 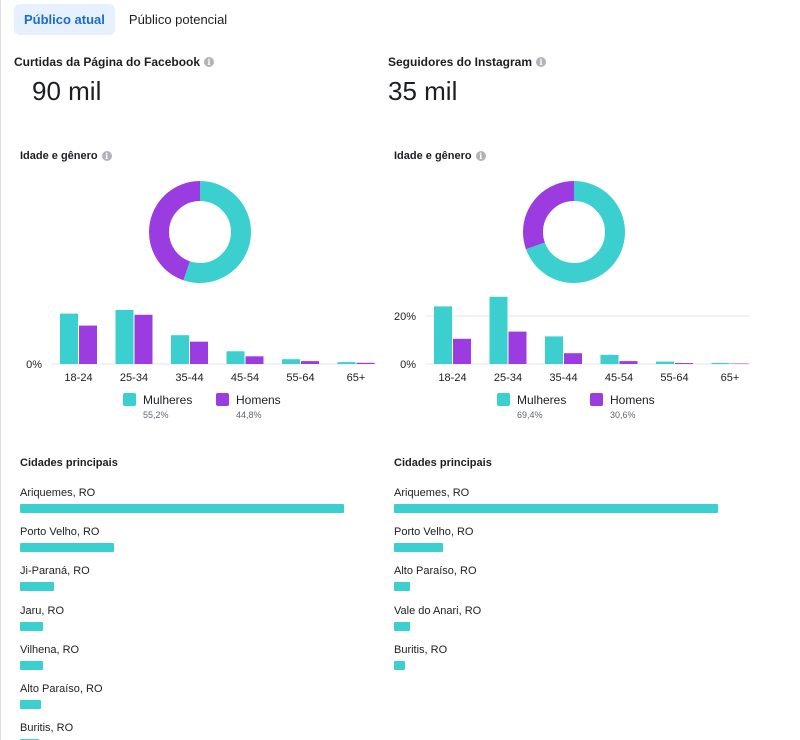 I want to click on instagram-cities-title: Cidades principais, so click(x=443, y=463).